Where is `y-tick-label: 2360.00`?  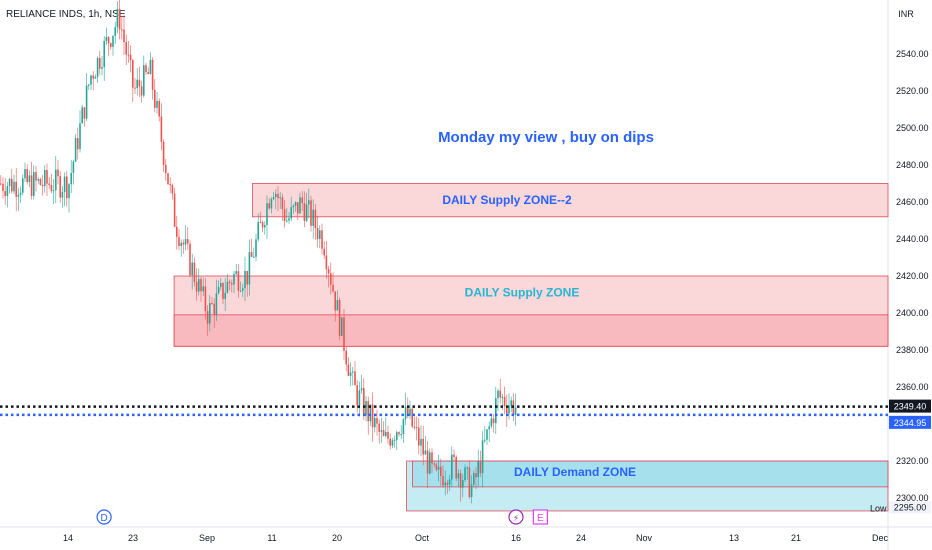
y-tick-label: 2360.00 is located at coordinates (912, 387).